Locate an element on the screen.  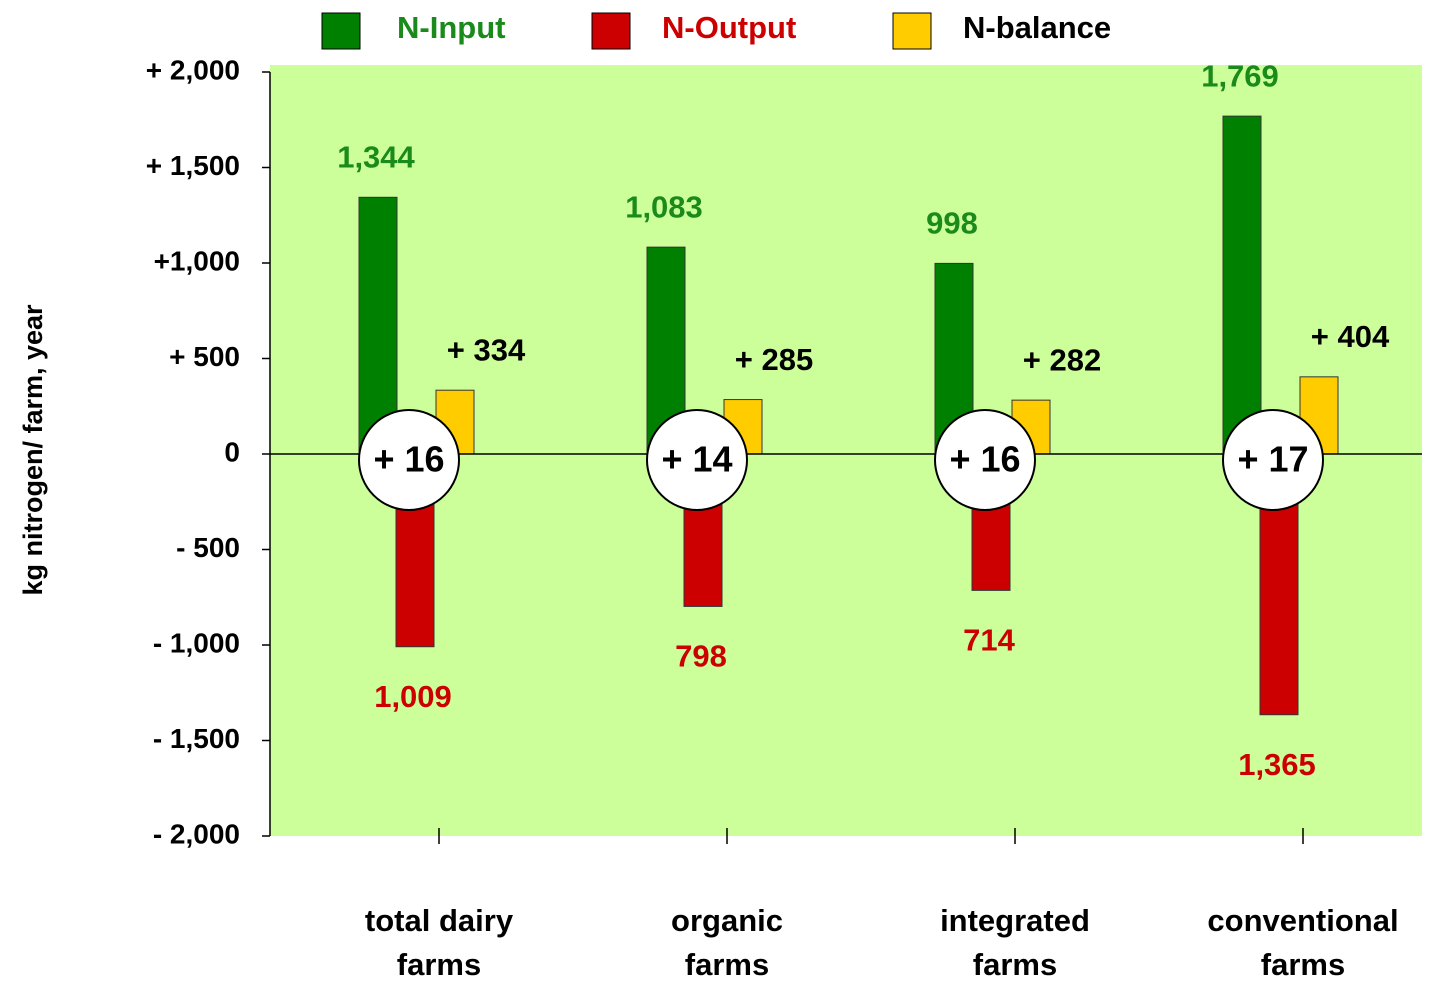
y-tick-label: - 1,000 is located at coordinates (196, 642).